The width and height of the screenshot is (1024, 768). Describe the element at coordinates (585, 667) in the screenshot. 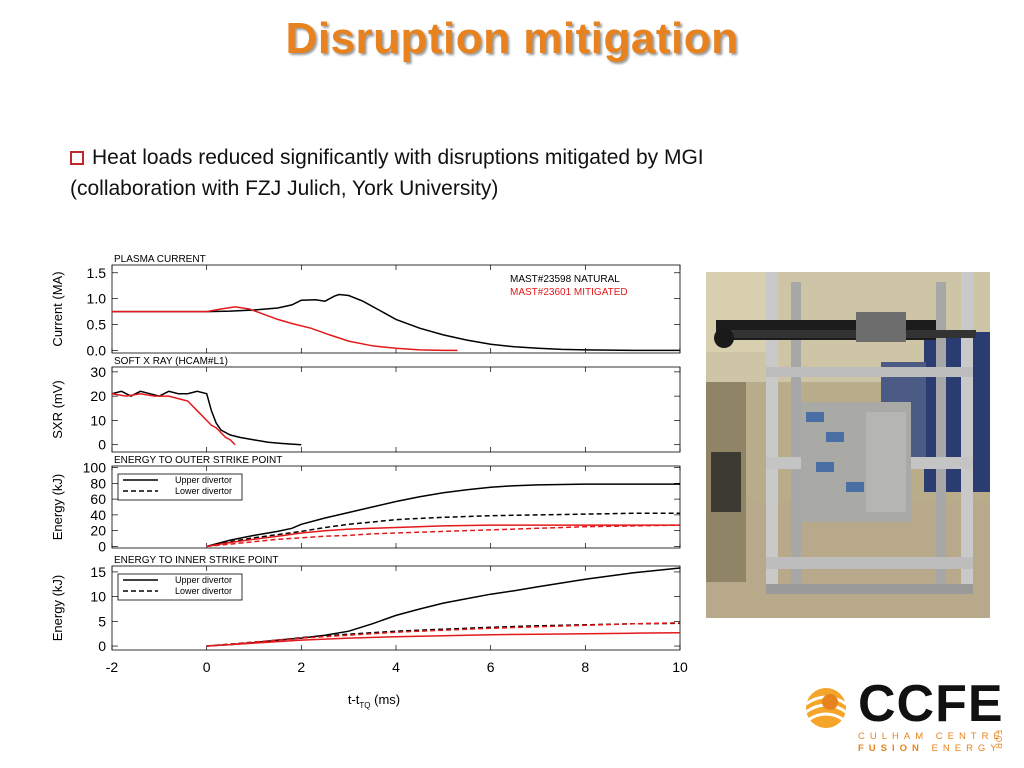

I see `x-tick-label: 8` at that location.